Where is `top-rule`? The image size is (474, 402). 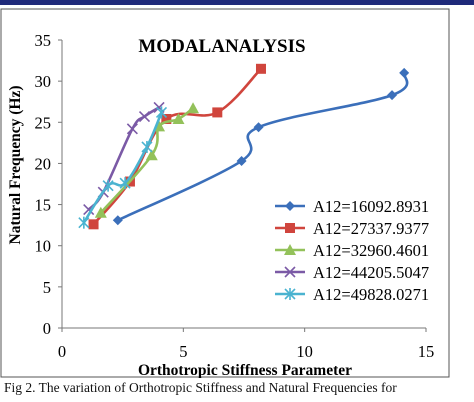
top-rule is located at coordinates (237, 2).